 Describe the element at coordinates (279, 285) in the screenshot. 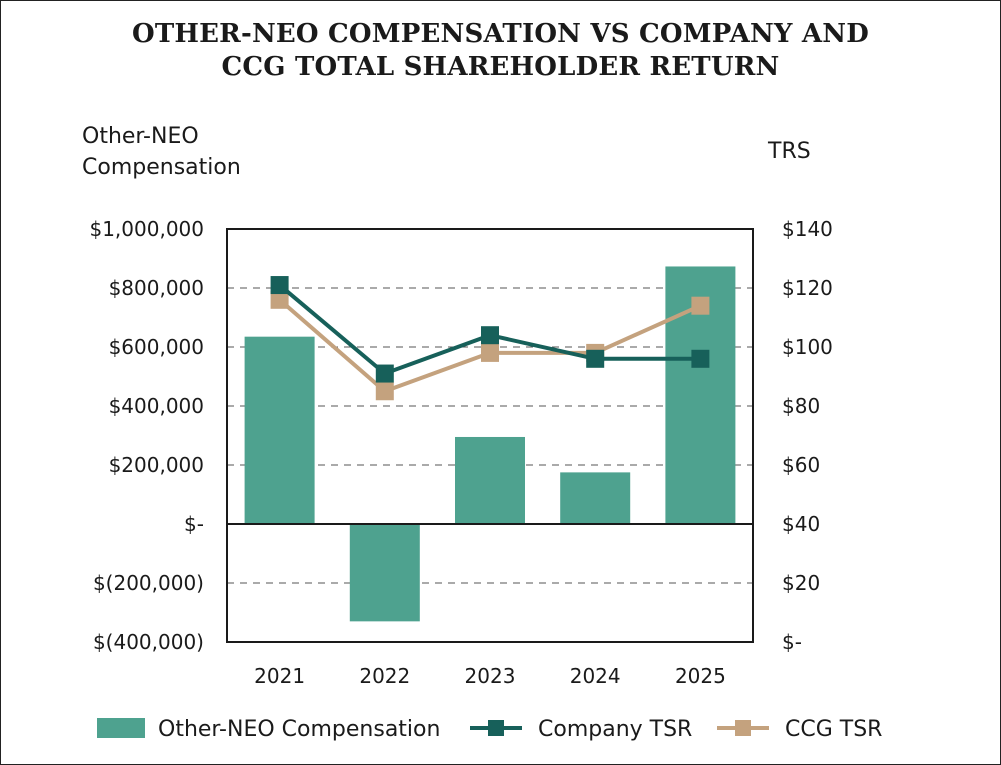

I see `company-tsr-marker-2021` at that location.